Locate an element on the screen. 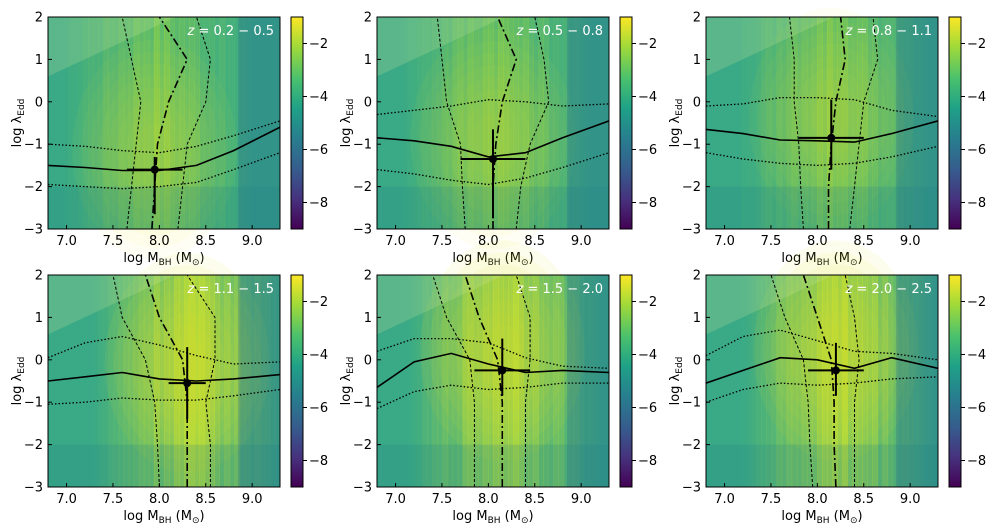 The image size is (997, 532). curves is located at coordinates (164, 381).